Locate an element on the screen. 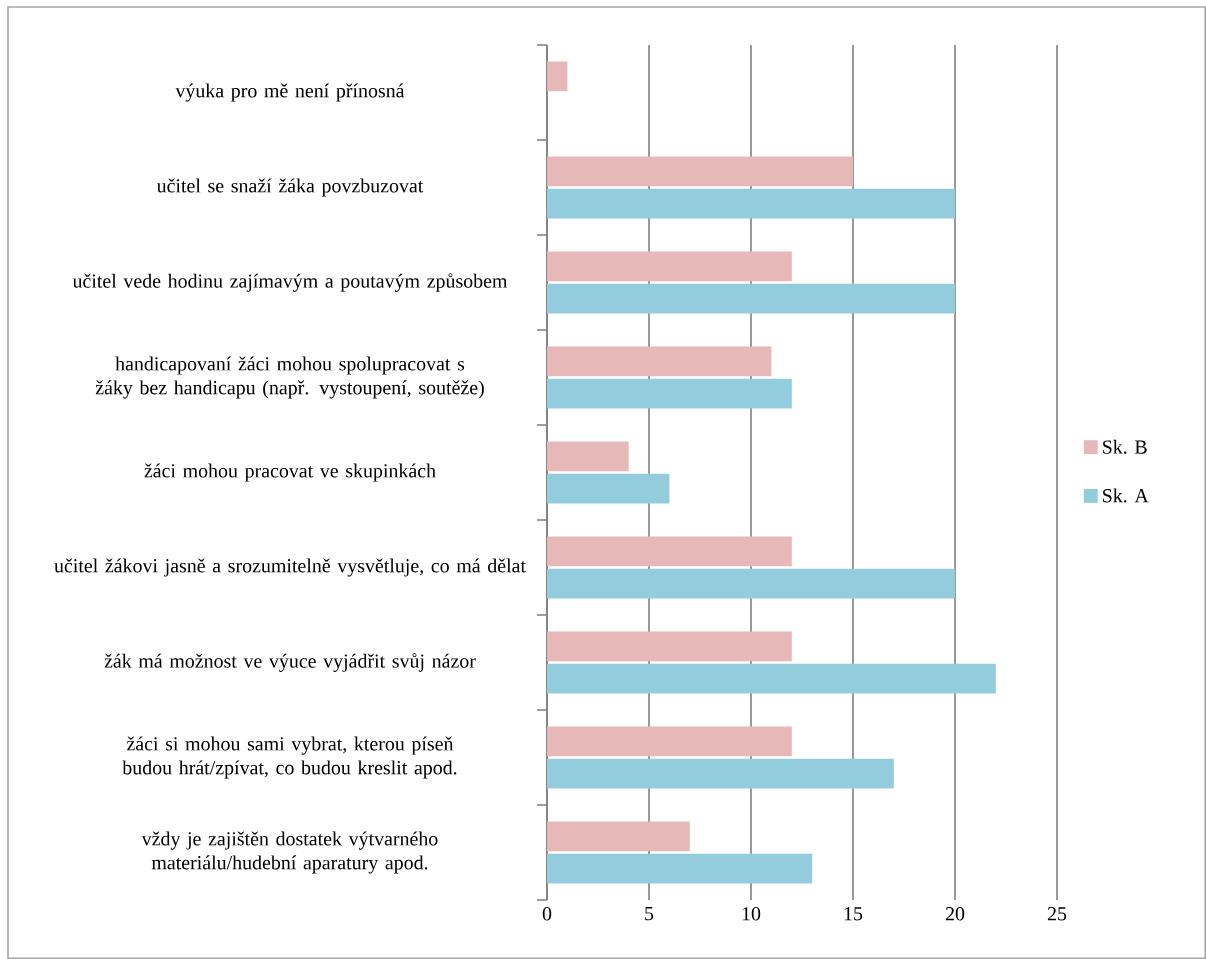 The image size is (1206, 959). x-tick-label: 10 is located at coordinates (751, 914).